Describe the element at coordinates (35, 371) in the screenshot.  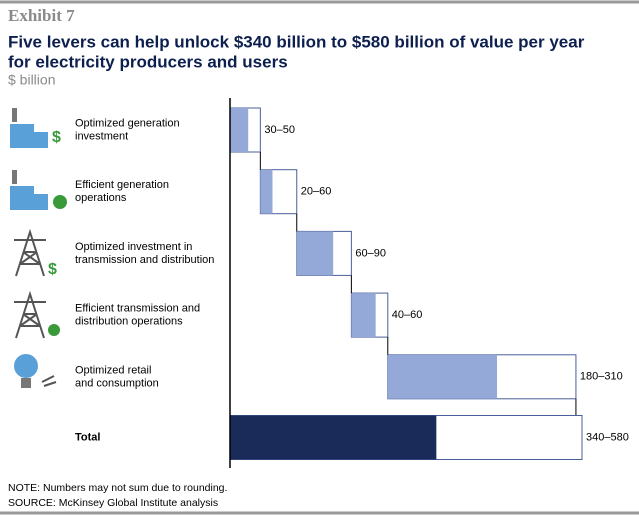
I see `icon-bulb` at that location.